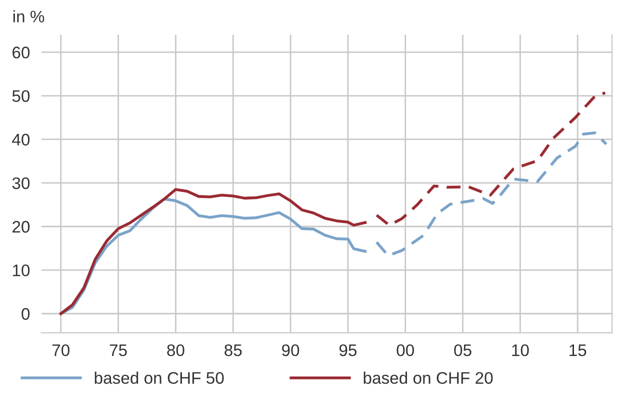  What do you see at coordinates (28, 16) in the screenshot?
I see `y-axis-title: in %` at bounding box center [28, 16].